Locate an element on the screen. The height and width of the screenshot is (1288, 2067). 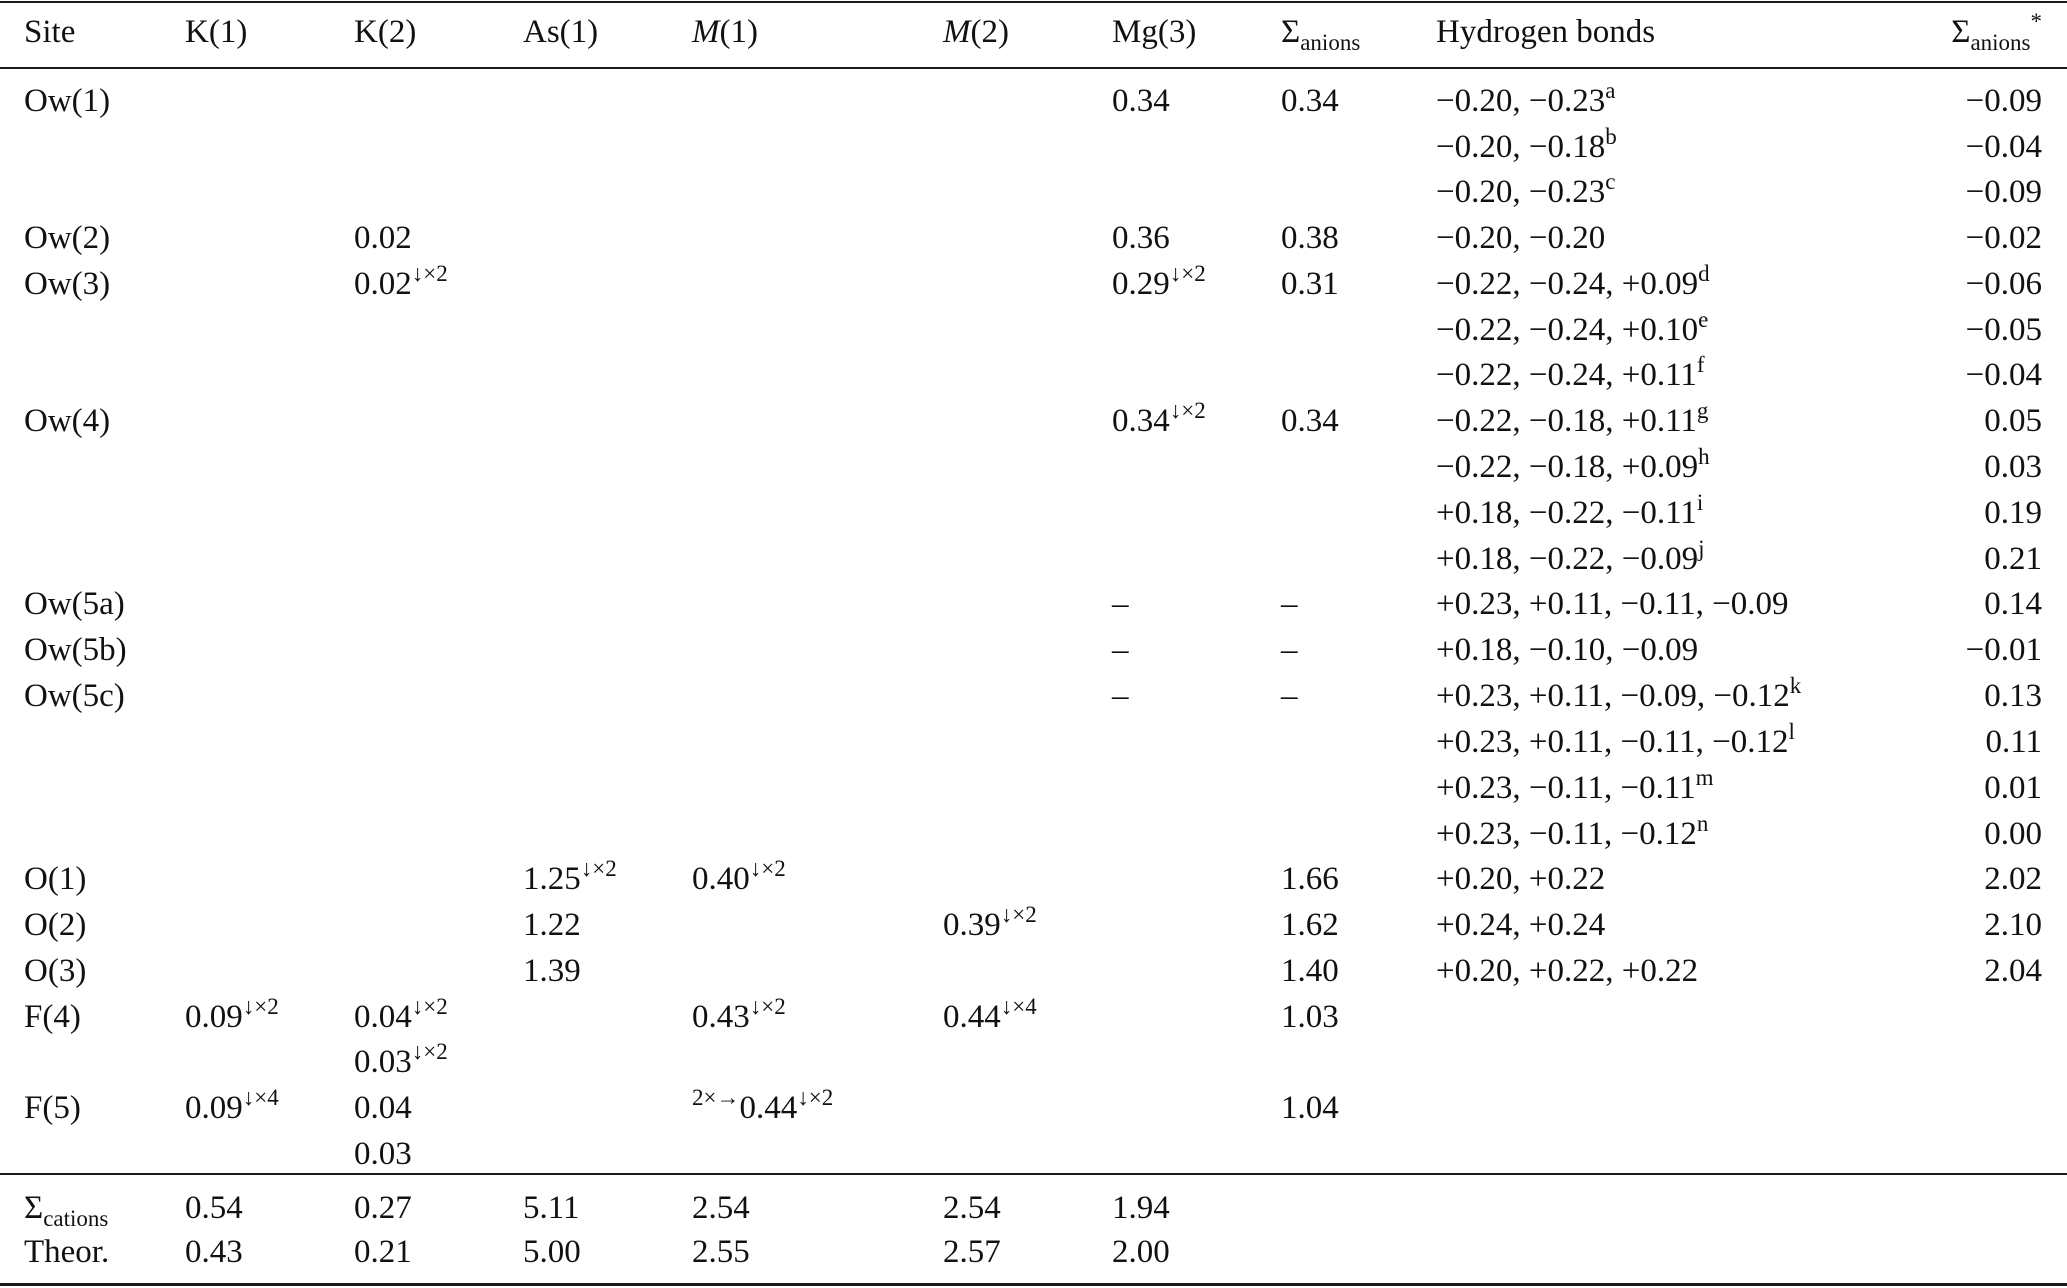
header-subscript: anions is located at coordinates (2000, 42).